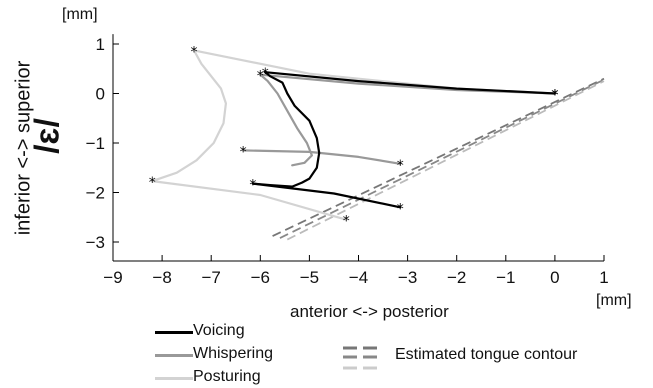  What do you see at coordinates (505, 277) in the screenshot?
I see `x-tick-label: −1` at bounding box center [505, 277].